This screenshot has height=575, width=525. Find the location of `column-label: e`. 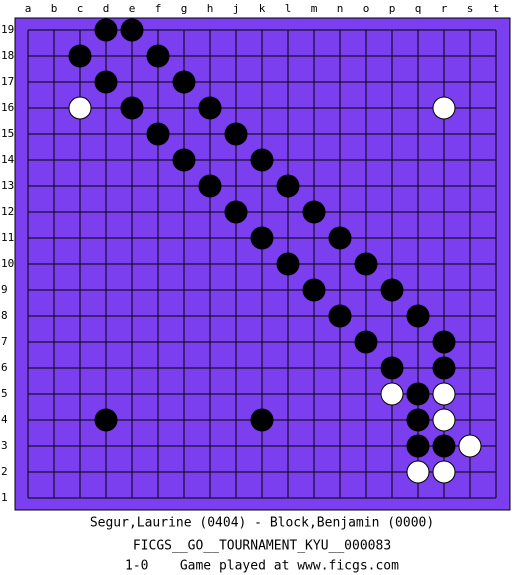

column-label: e is located at coordinates (132, 8).